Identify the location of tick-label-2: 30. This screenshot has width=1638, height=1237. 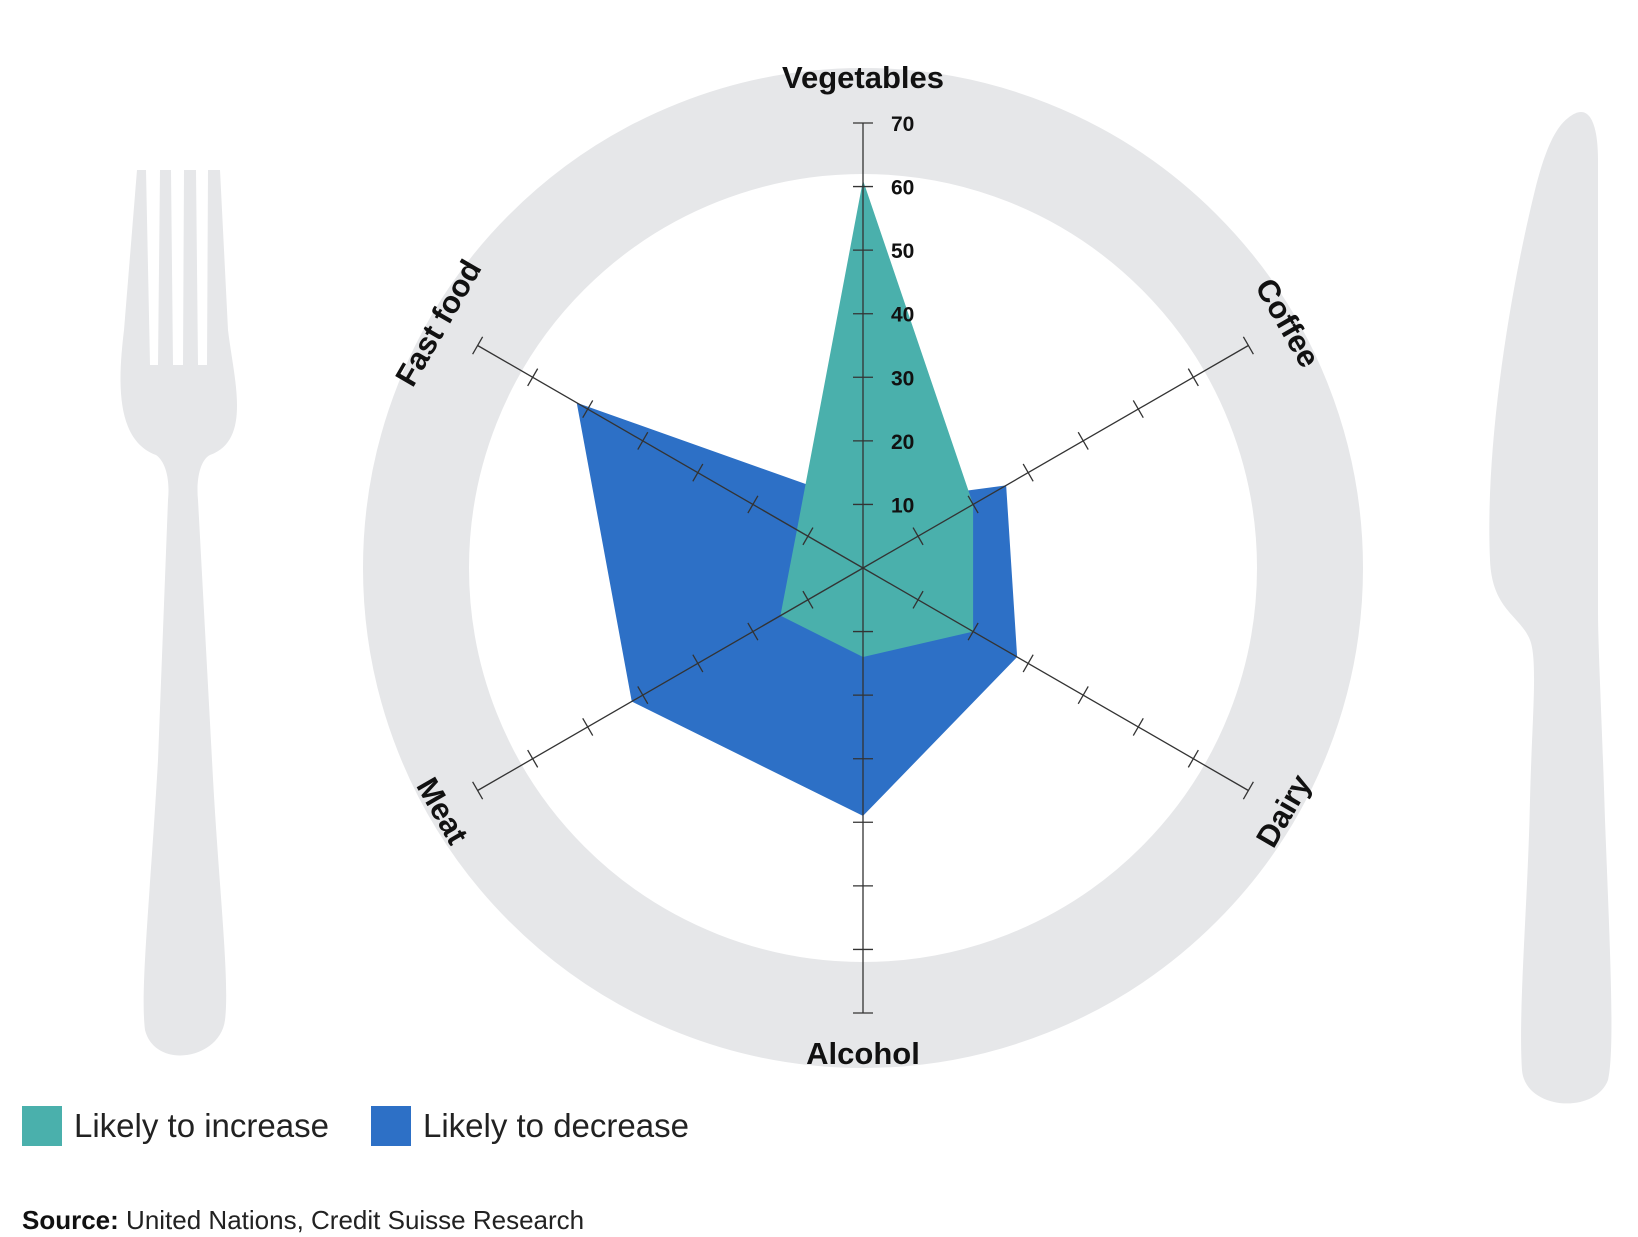
(902, 378).